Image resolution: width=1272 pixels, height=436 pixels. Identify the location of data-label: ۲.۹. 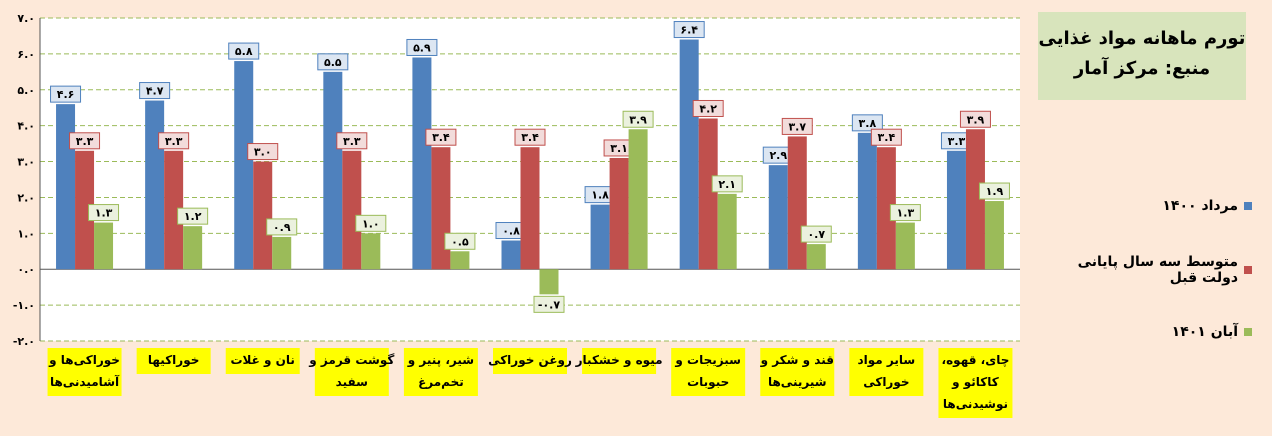
(778, 155).